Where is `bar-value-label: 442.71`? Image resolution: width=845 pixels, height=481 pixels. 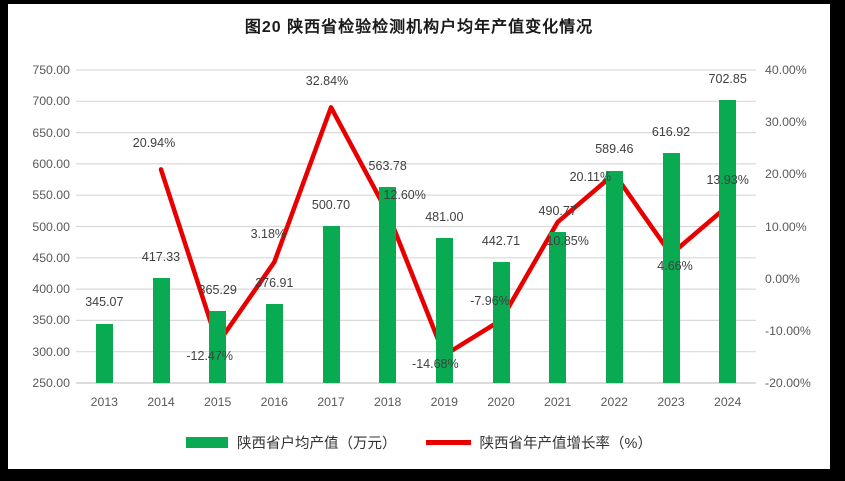 bar-value-label: 442.71 is located at coordinates (501, 241).